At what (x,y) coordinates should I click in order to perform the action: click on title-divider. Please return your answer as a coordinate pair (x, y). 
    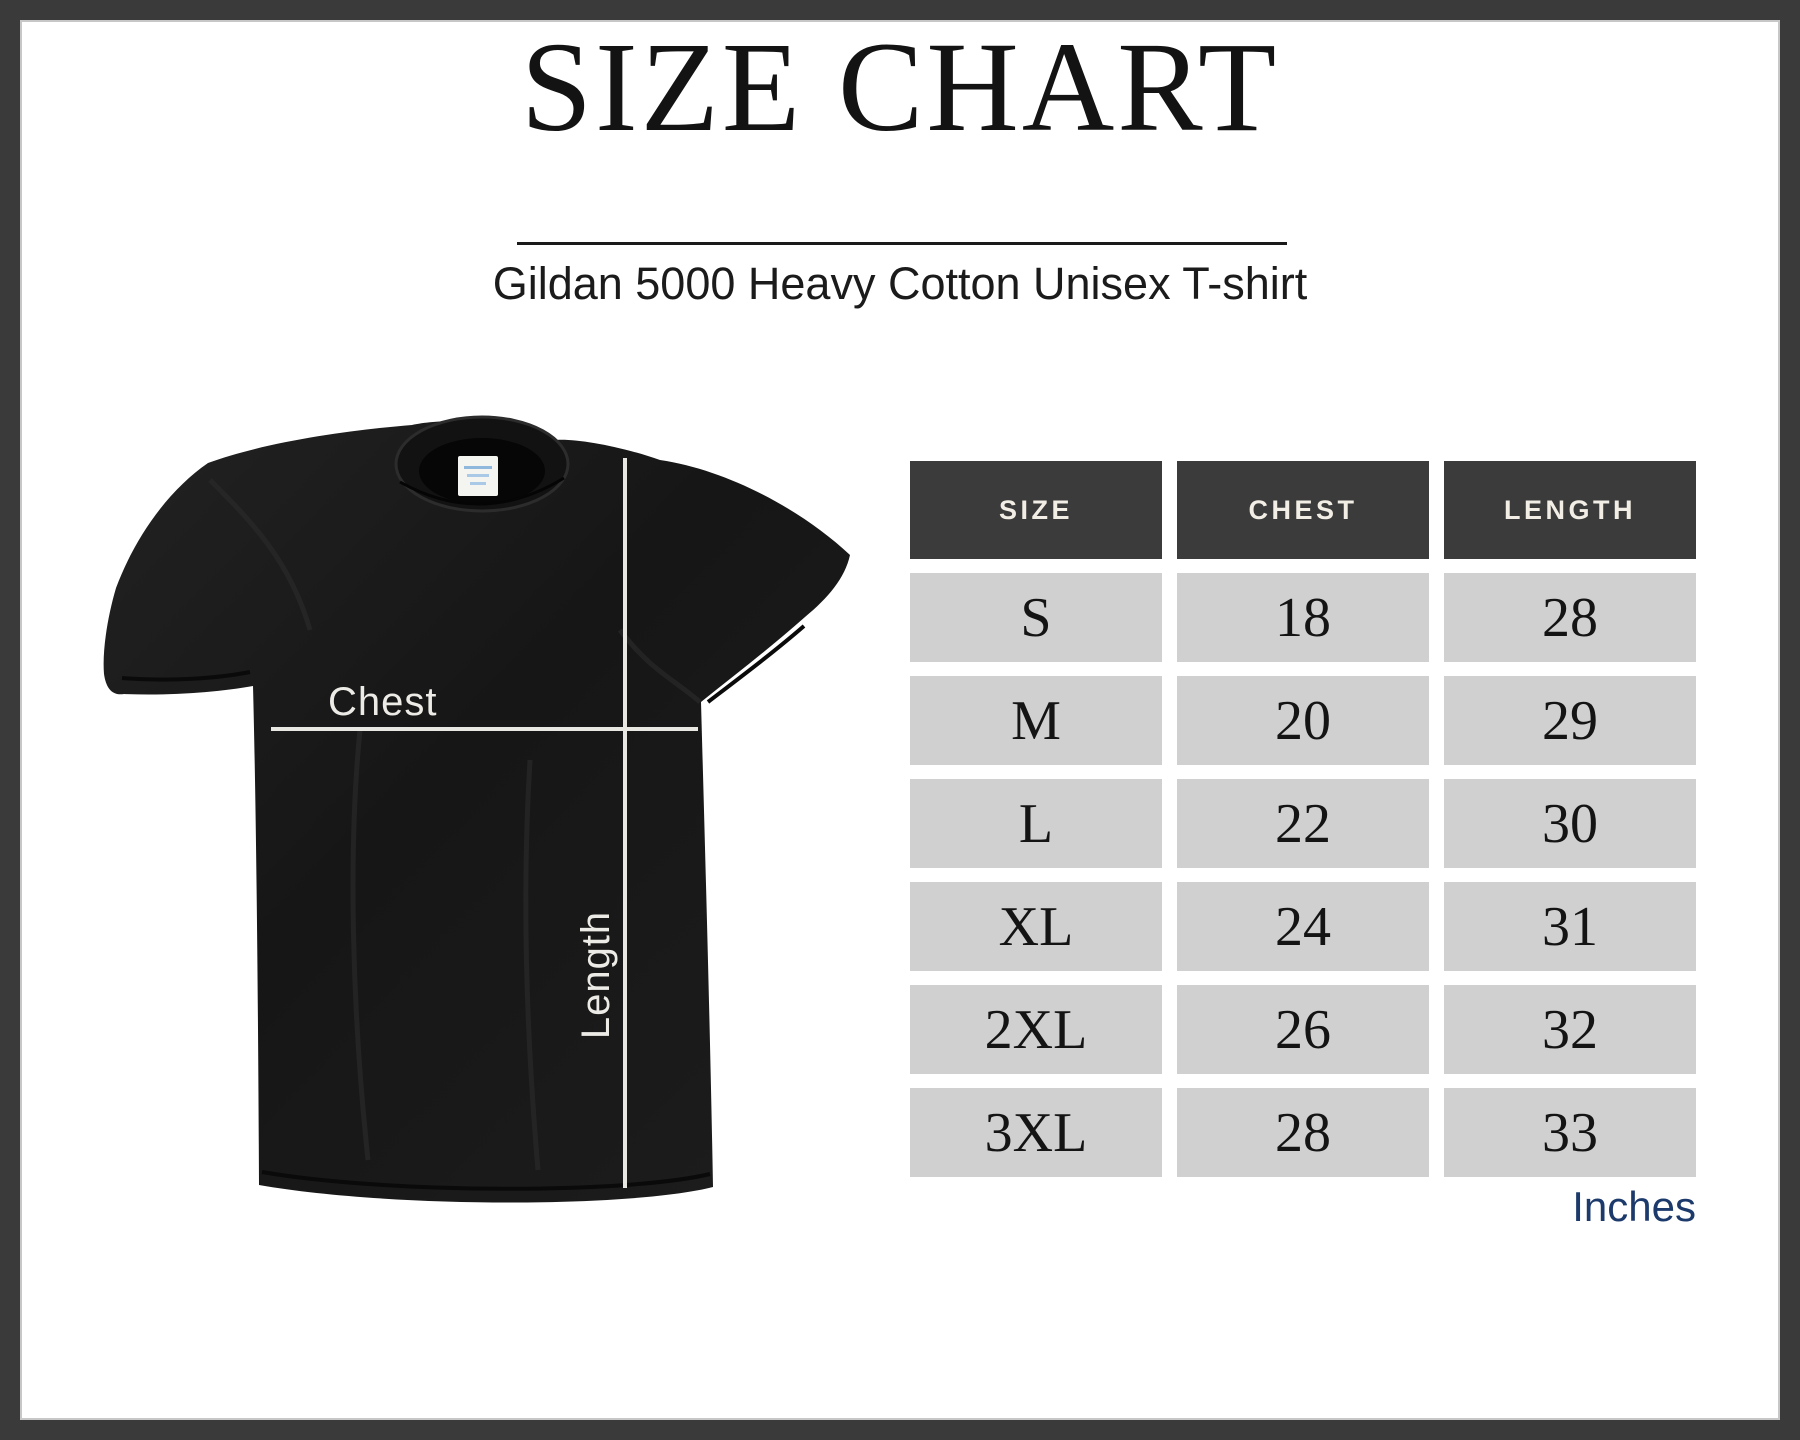
    Looking at the image, I should click on (902, 243).